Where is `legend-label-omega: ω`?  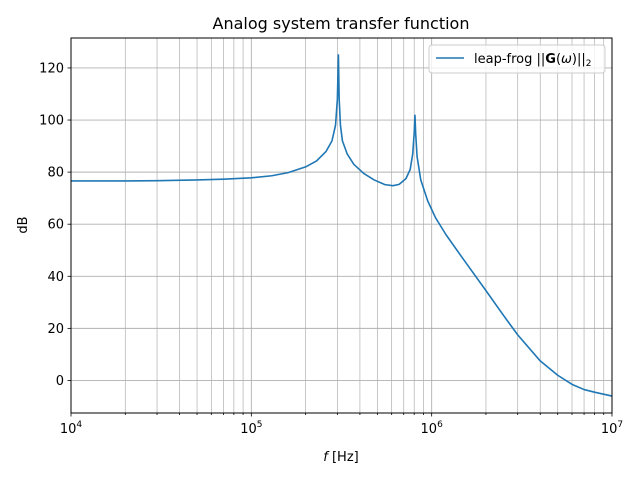 legend-label-omega: ω is located at coordinates (566, 59).